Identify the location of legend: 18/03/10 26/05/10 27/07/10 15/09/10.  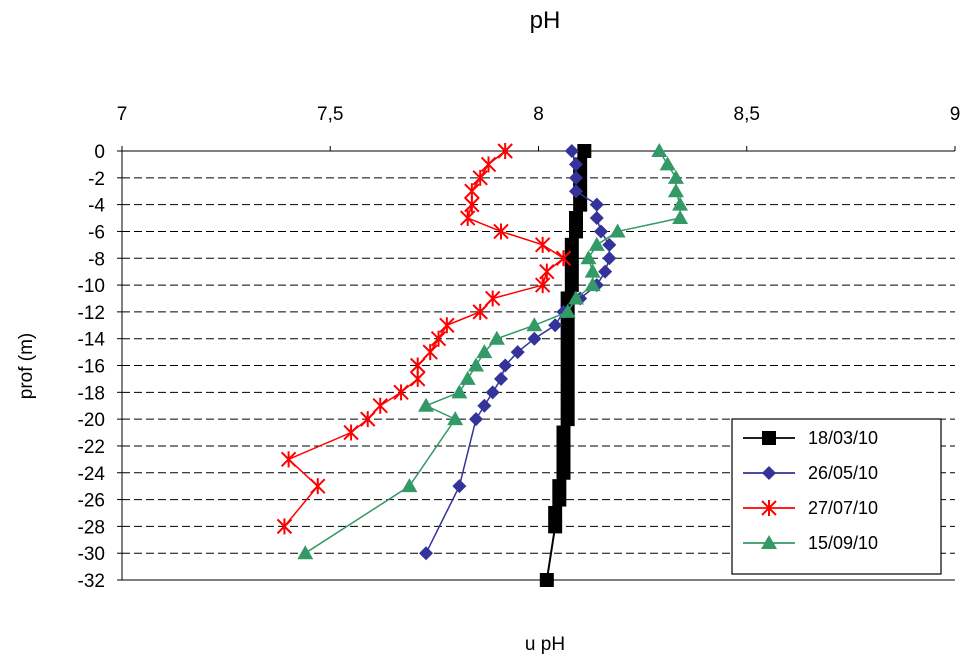
(836, 496).